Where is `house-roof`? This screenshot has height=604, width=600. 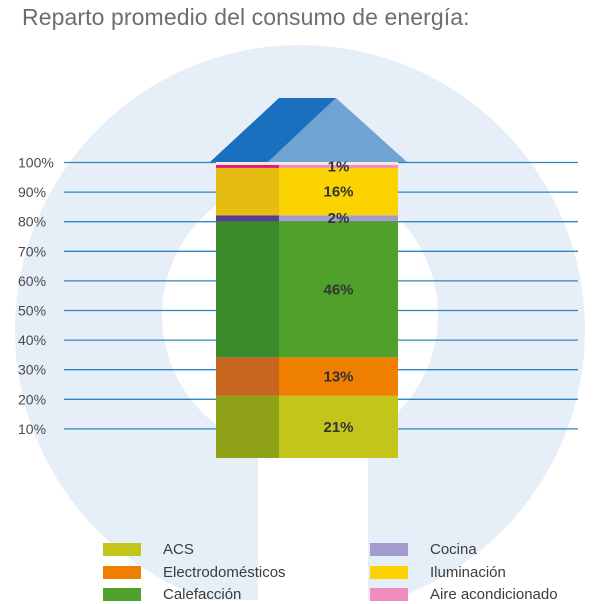 house-roof is located at coordinates (308, 130).